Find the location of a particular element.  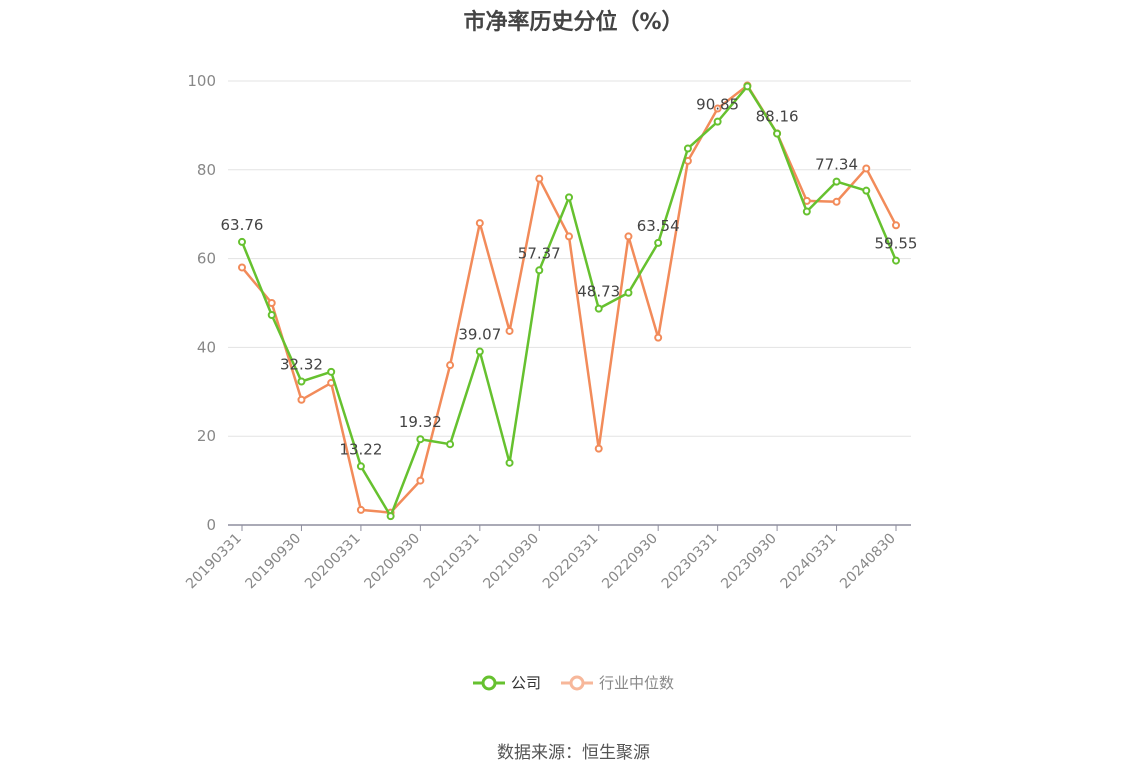

data-label: 39.07 is located at coordinates (479, 335).